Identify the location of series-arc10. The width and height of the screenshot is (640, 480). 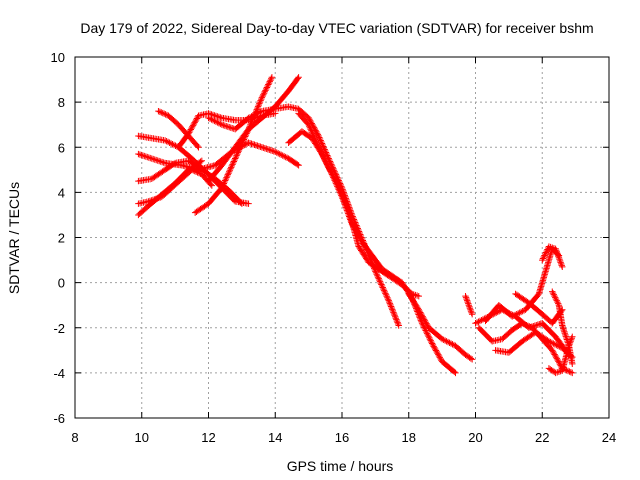
(253, 129).